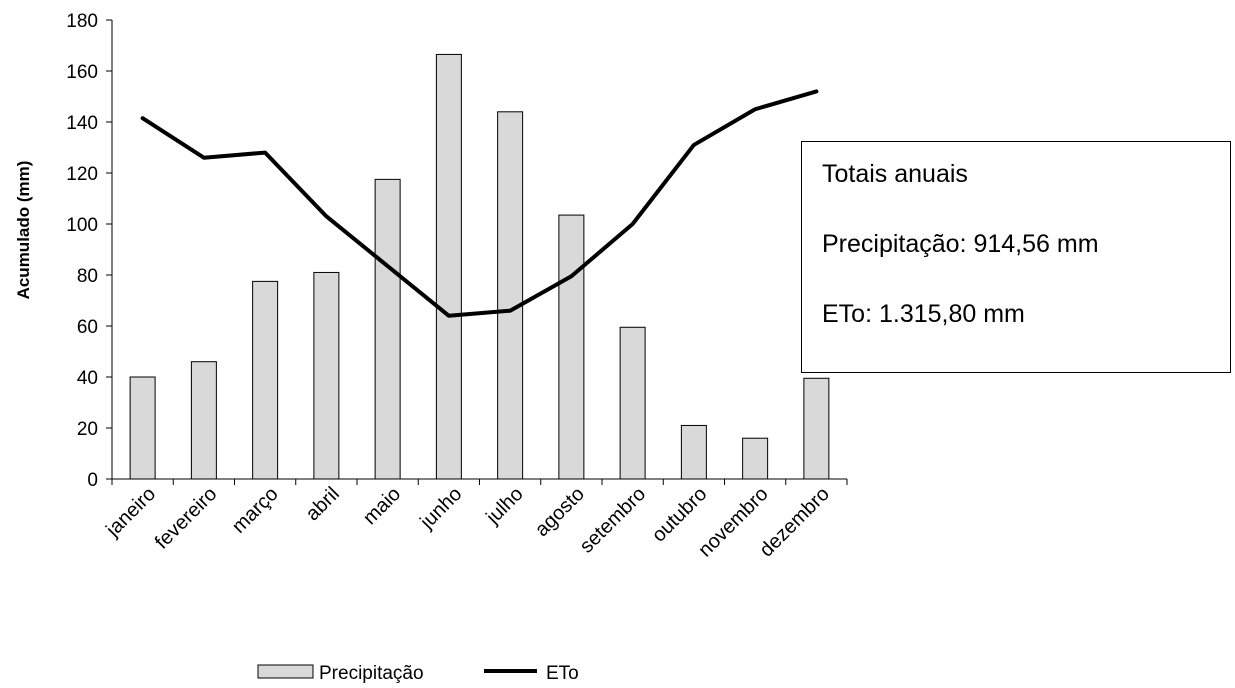 Image resolution: width=1235 pixels, height=688 pixels. Describe the element at coordinates (895, 174) in the screenshot. I see `annual-totals-title: Totais anuais` at that location.